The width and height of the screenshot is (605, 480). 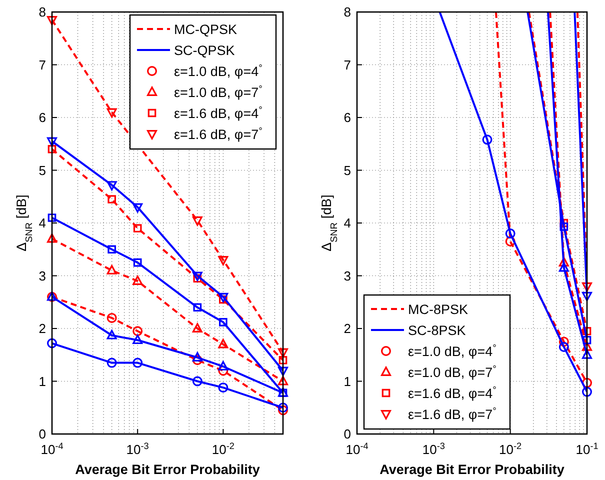 What do you see at coordinates (587, 449) in the screenshot?
I see `x-tick-label: 10$^{-1}$` at bounding box center [587, 449].